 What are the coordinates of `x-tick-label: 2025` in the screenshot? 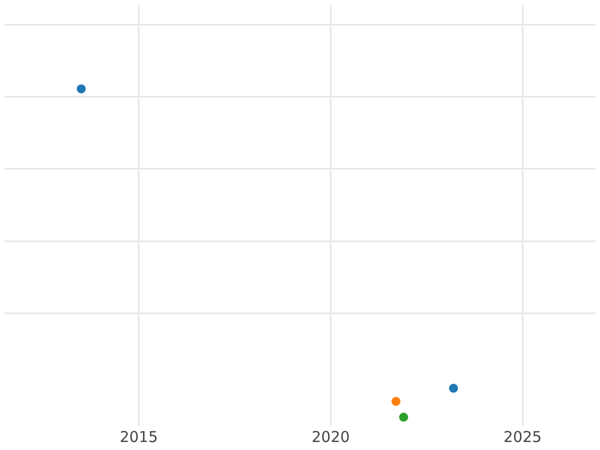 It's located at (522, 437).